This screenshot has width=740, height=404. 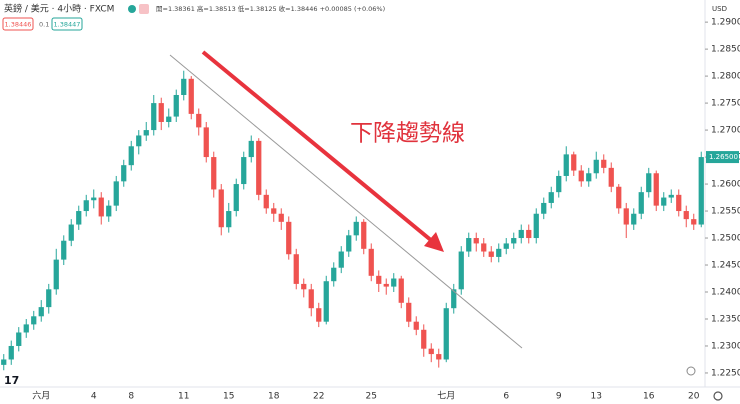 I want to click on scroll-icon, so click(x=691, y=371).